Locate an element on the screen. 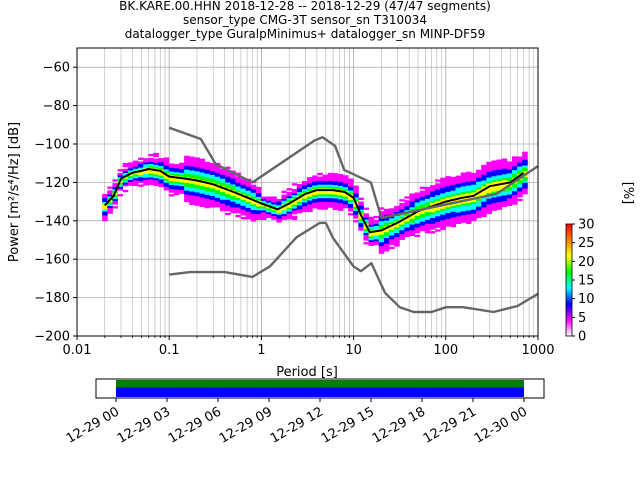  series-nlnm-line is located at coordinates (354, 267).